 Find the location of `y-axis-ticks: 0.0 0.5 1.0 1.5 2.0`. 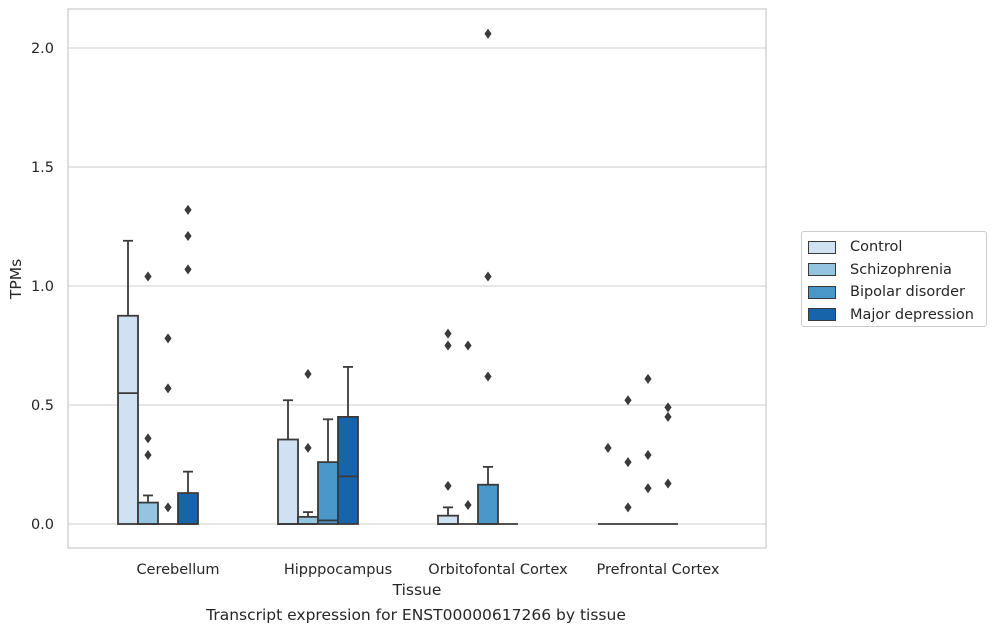

y-axis-ticks: 0.0 0.5 1.0 1.5 2.0 is located at coordinates (42, 287).